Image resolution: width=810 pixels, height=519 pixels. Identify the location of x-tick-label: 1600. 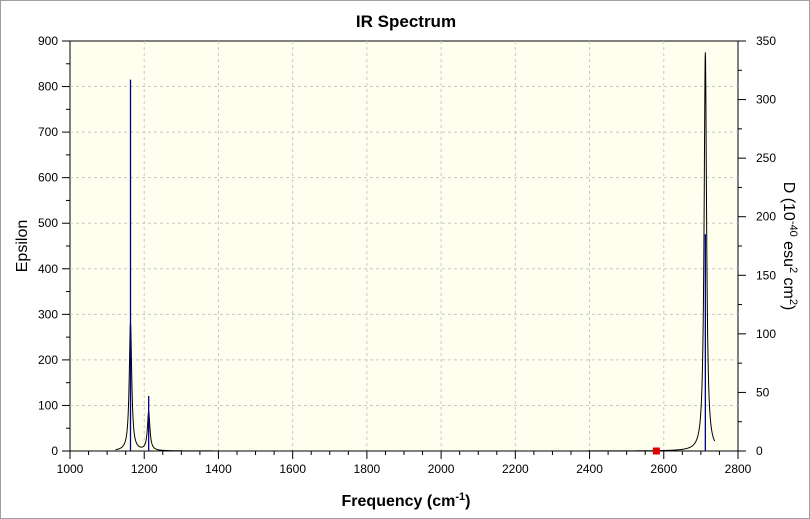
(292, 469).